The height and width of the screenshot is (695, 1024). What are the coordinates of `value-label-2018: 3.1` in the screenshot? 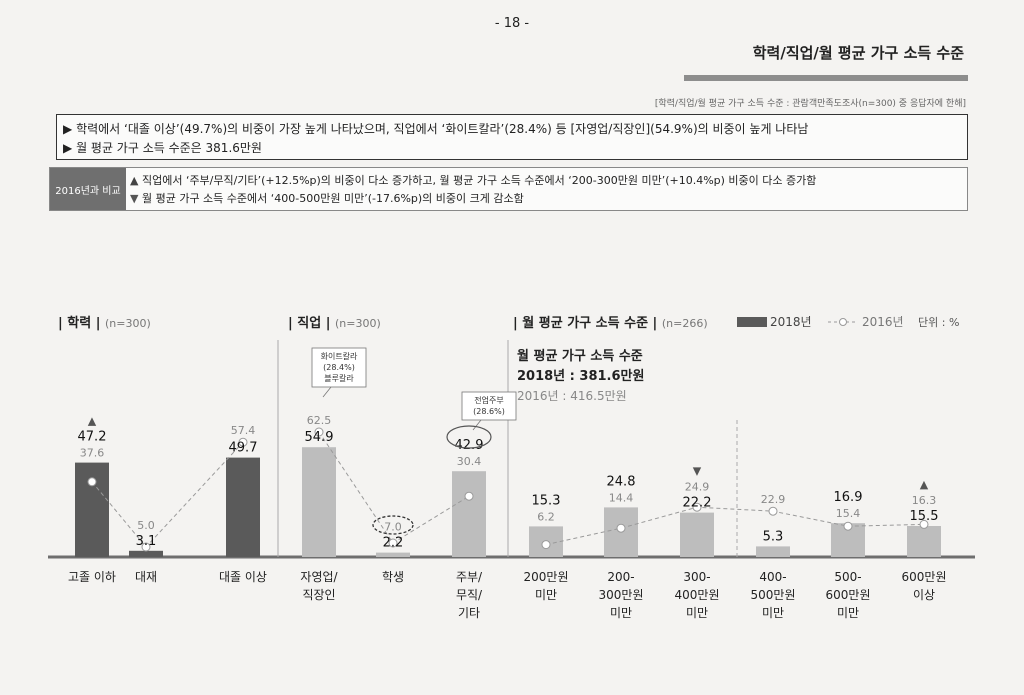 It's located at (146, 541).